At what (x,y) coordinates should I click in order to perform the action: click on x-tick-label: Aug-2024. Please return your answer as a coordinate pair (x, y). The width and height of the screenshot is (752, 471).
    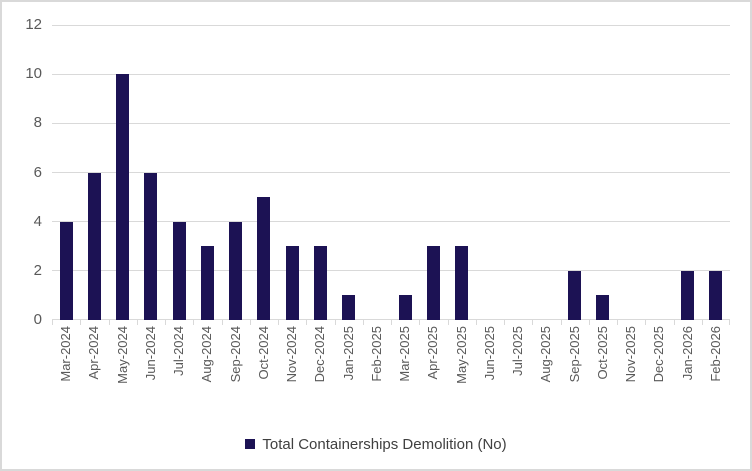
    Looking at the image, I should click on (207, 354).